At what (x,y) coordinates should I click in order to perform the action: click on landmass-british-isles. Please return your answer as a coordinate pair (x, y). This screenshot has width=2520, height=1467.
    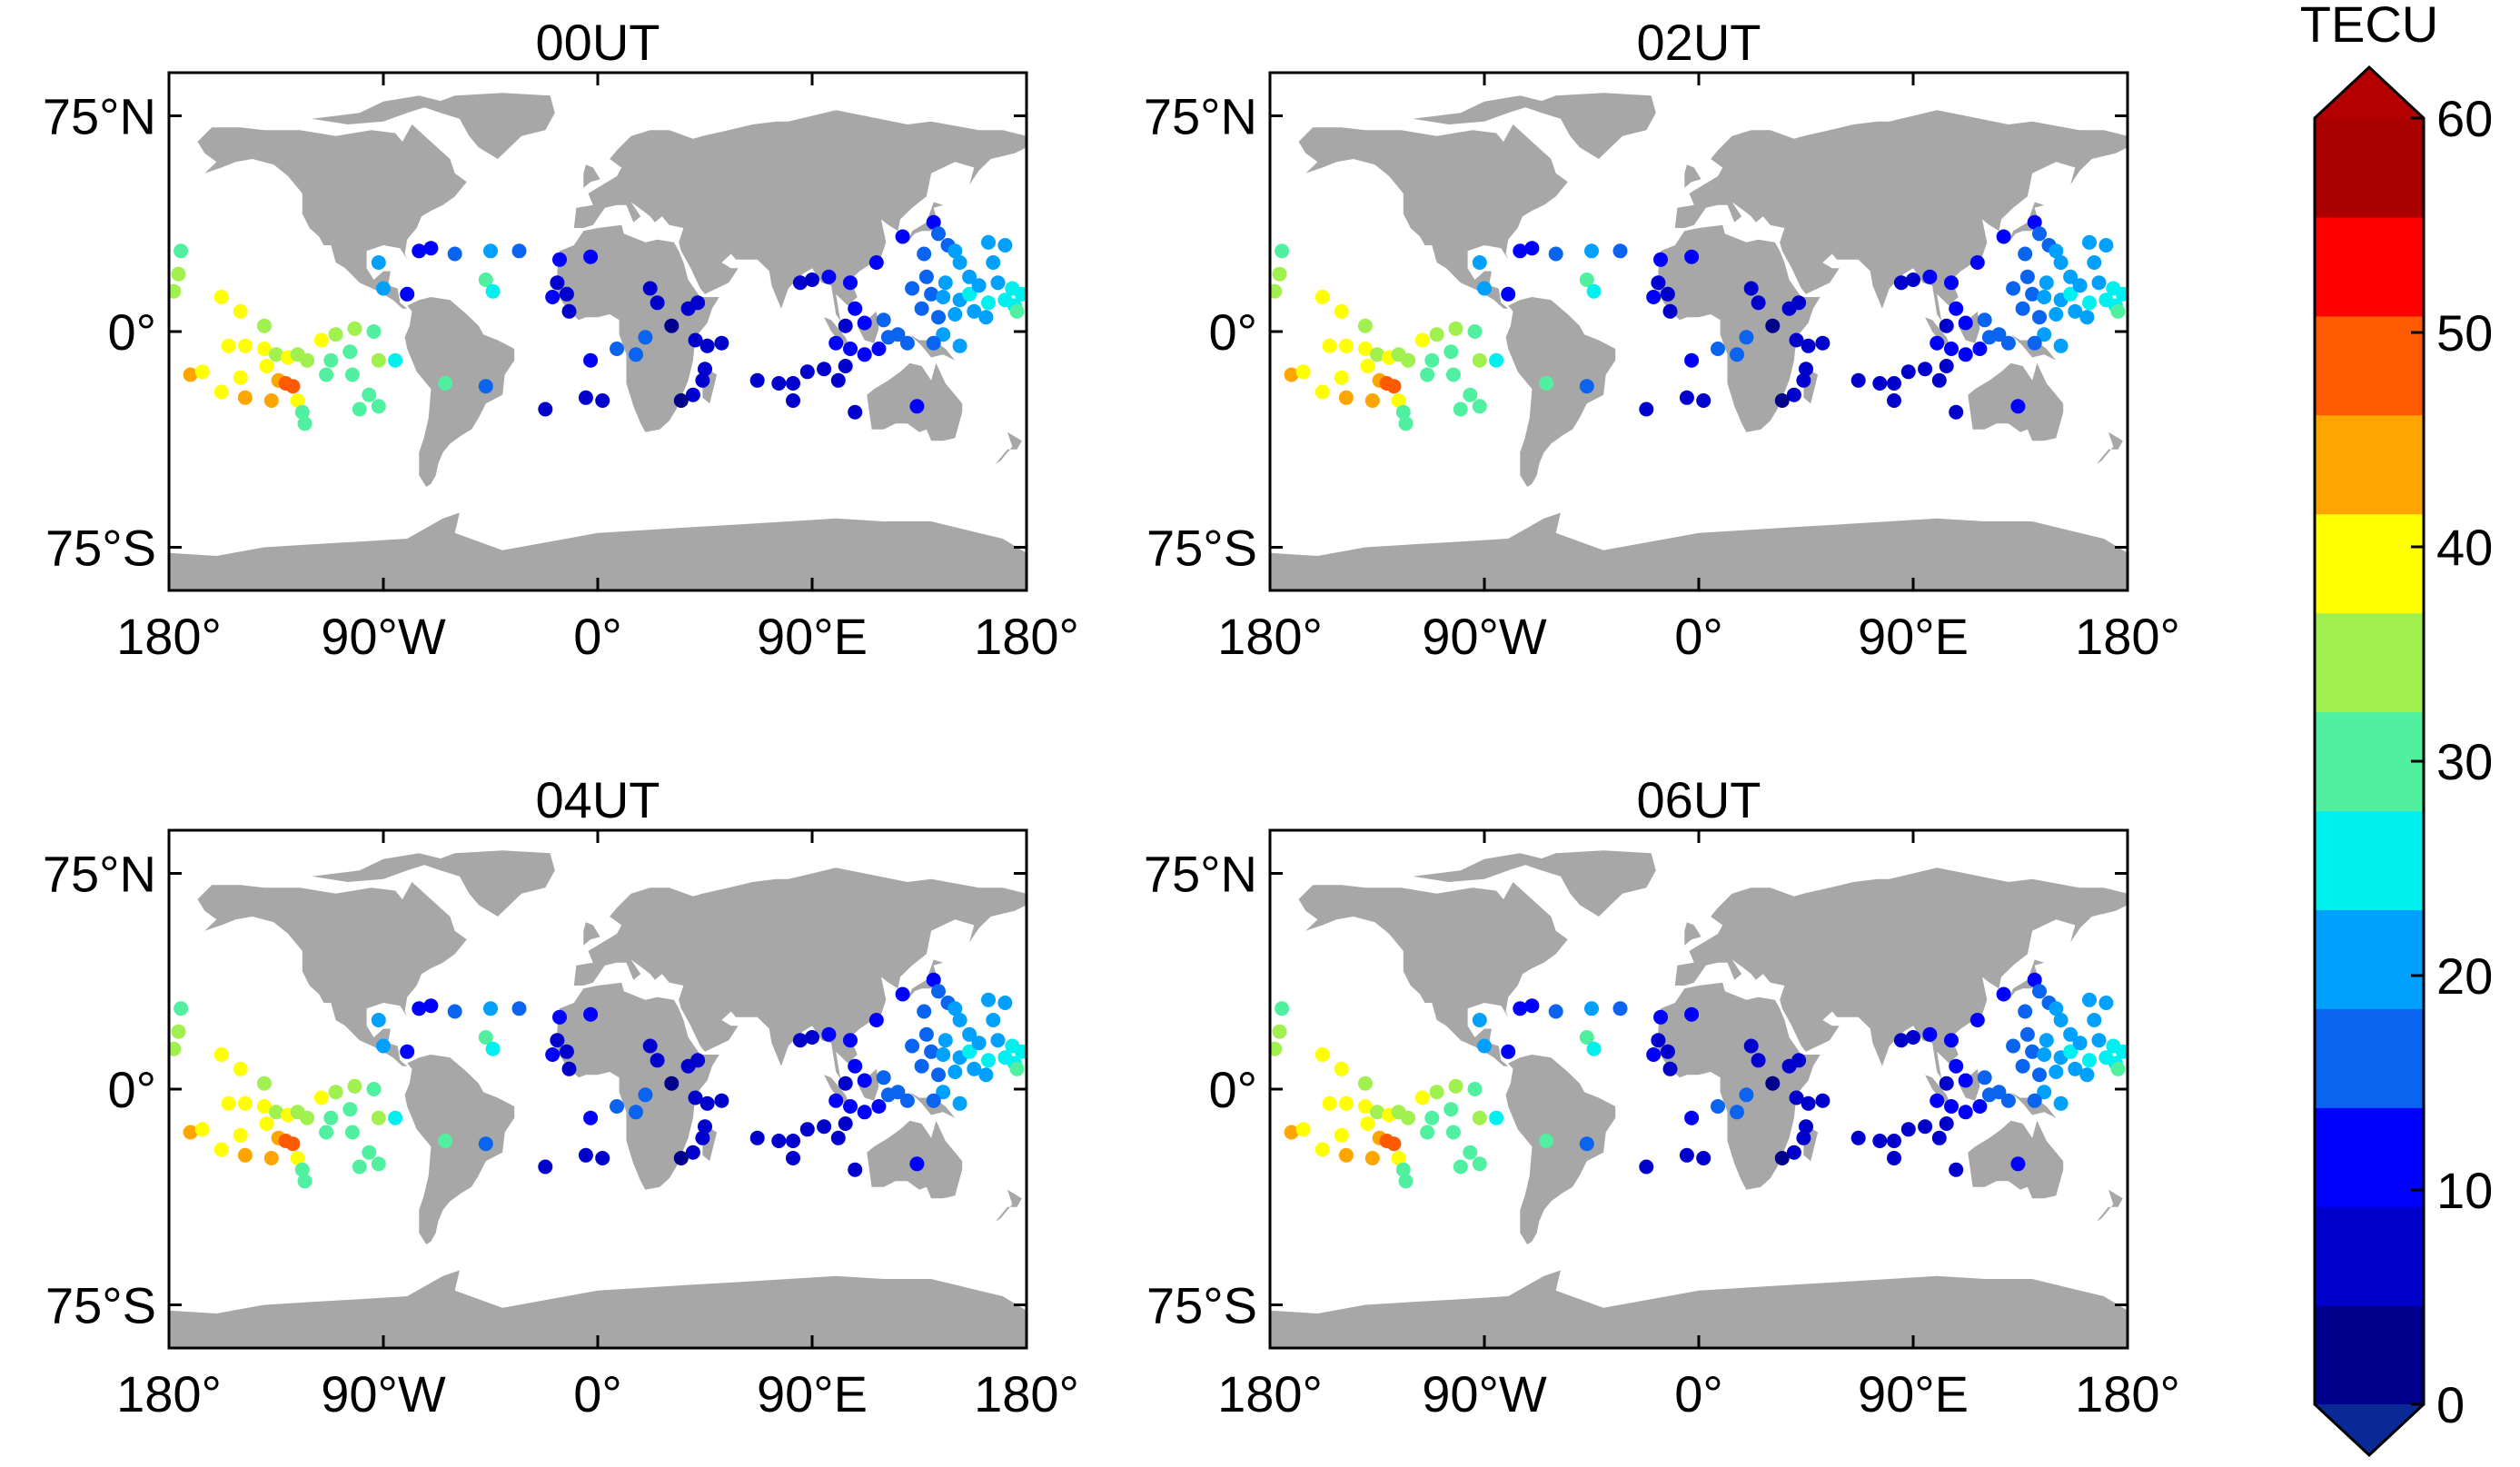
    Looking at the image, I should click on (591, 176).